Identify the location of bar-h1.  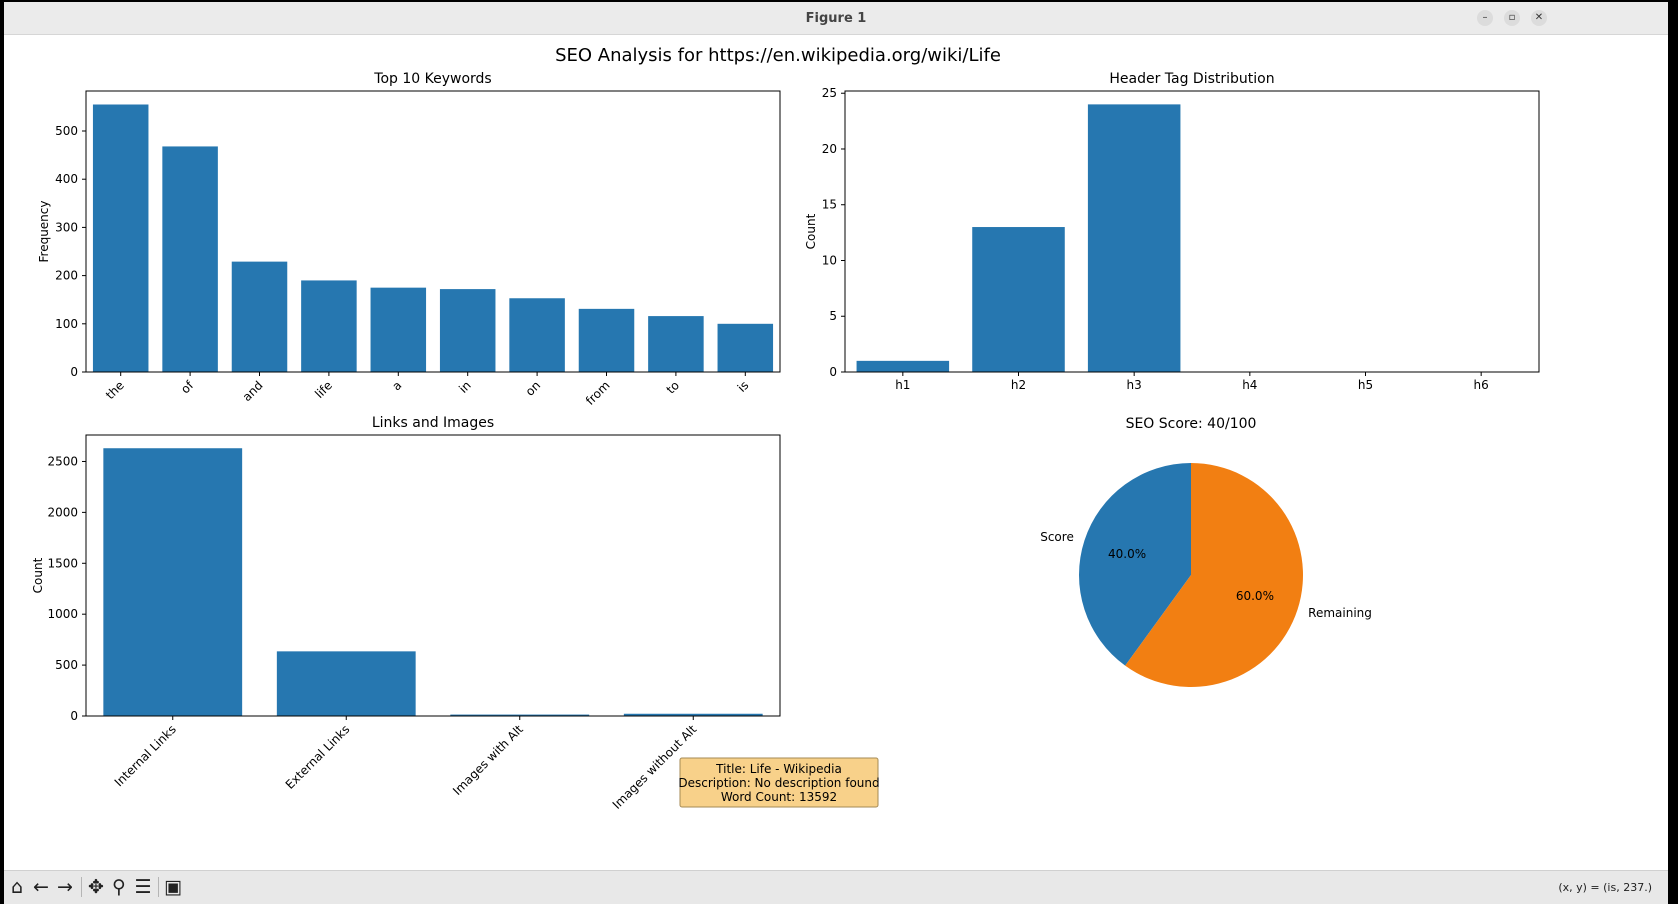
(903, 366).